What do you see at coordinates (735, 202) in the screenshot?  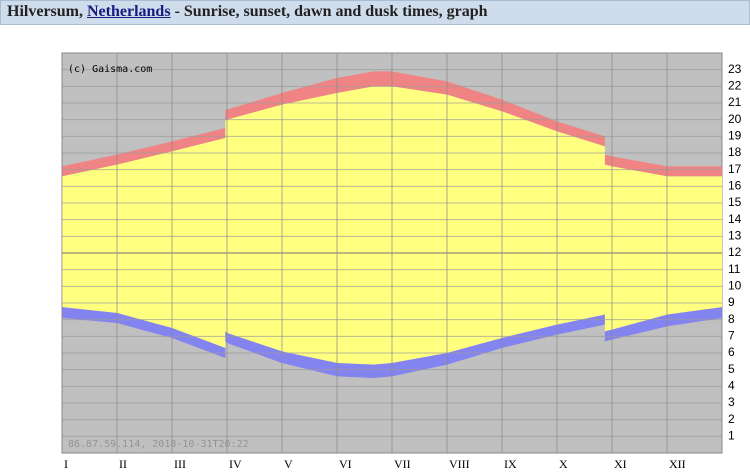 I see `y-tick-label: 15` at bounding box center [735, 202].